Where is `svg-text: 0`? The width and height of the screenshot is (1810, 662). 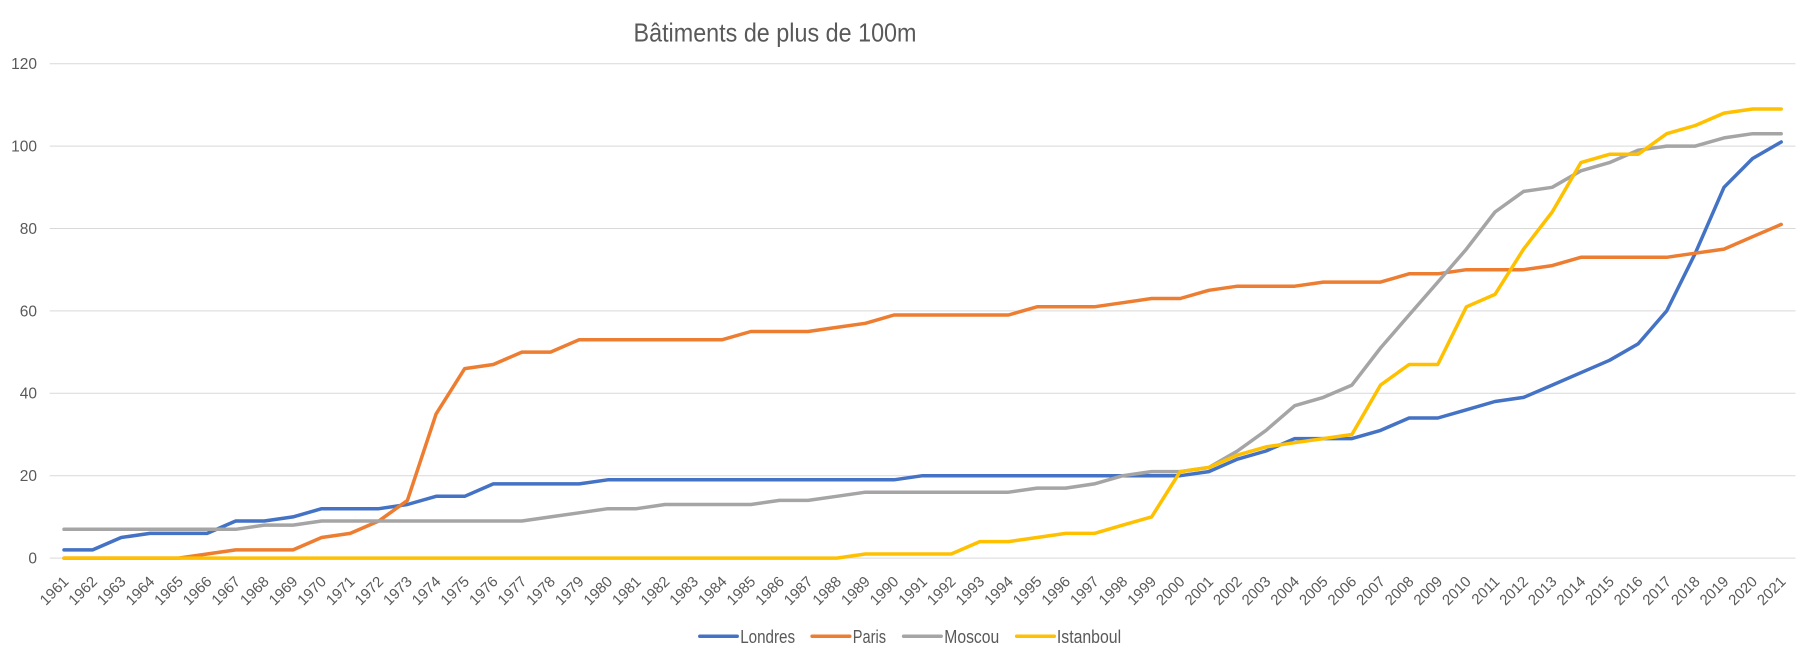 svg-text: 0 is located at coordinates (32, 559).